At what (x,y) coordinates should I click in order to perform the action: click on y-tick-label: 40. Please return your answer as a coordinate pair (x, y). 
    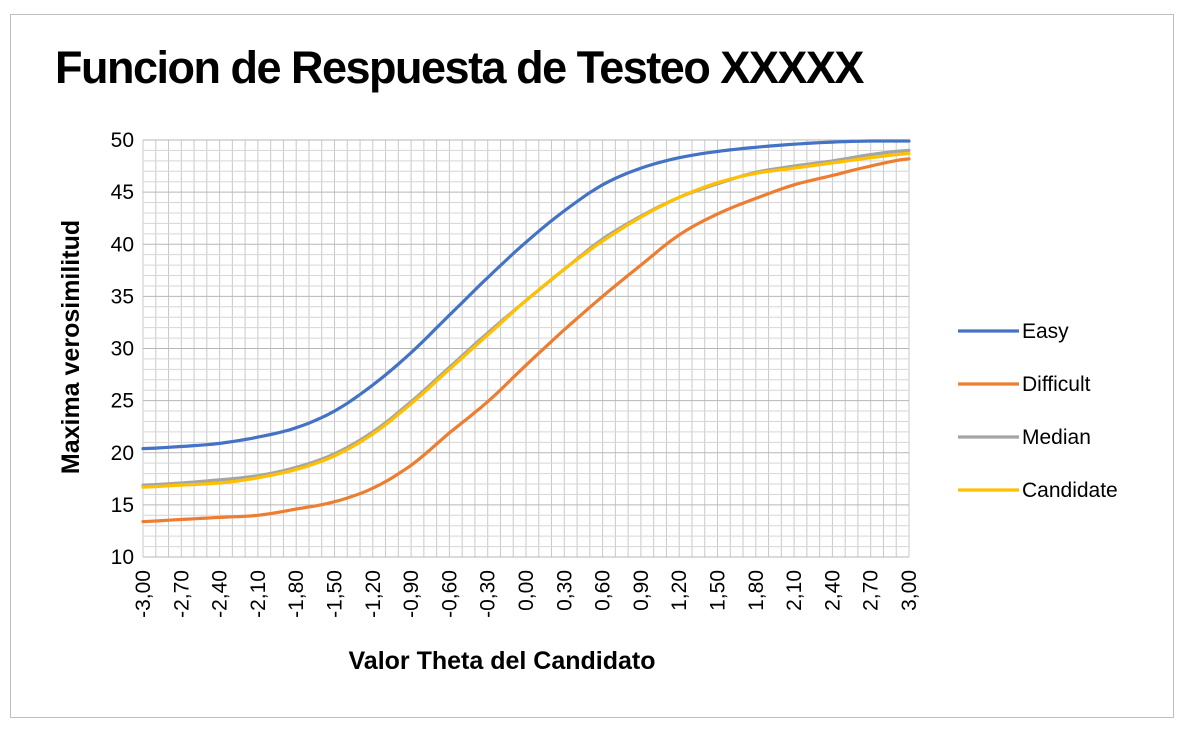
    Looking at the image, I should click on (122, 244).